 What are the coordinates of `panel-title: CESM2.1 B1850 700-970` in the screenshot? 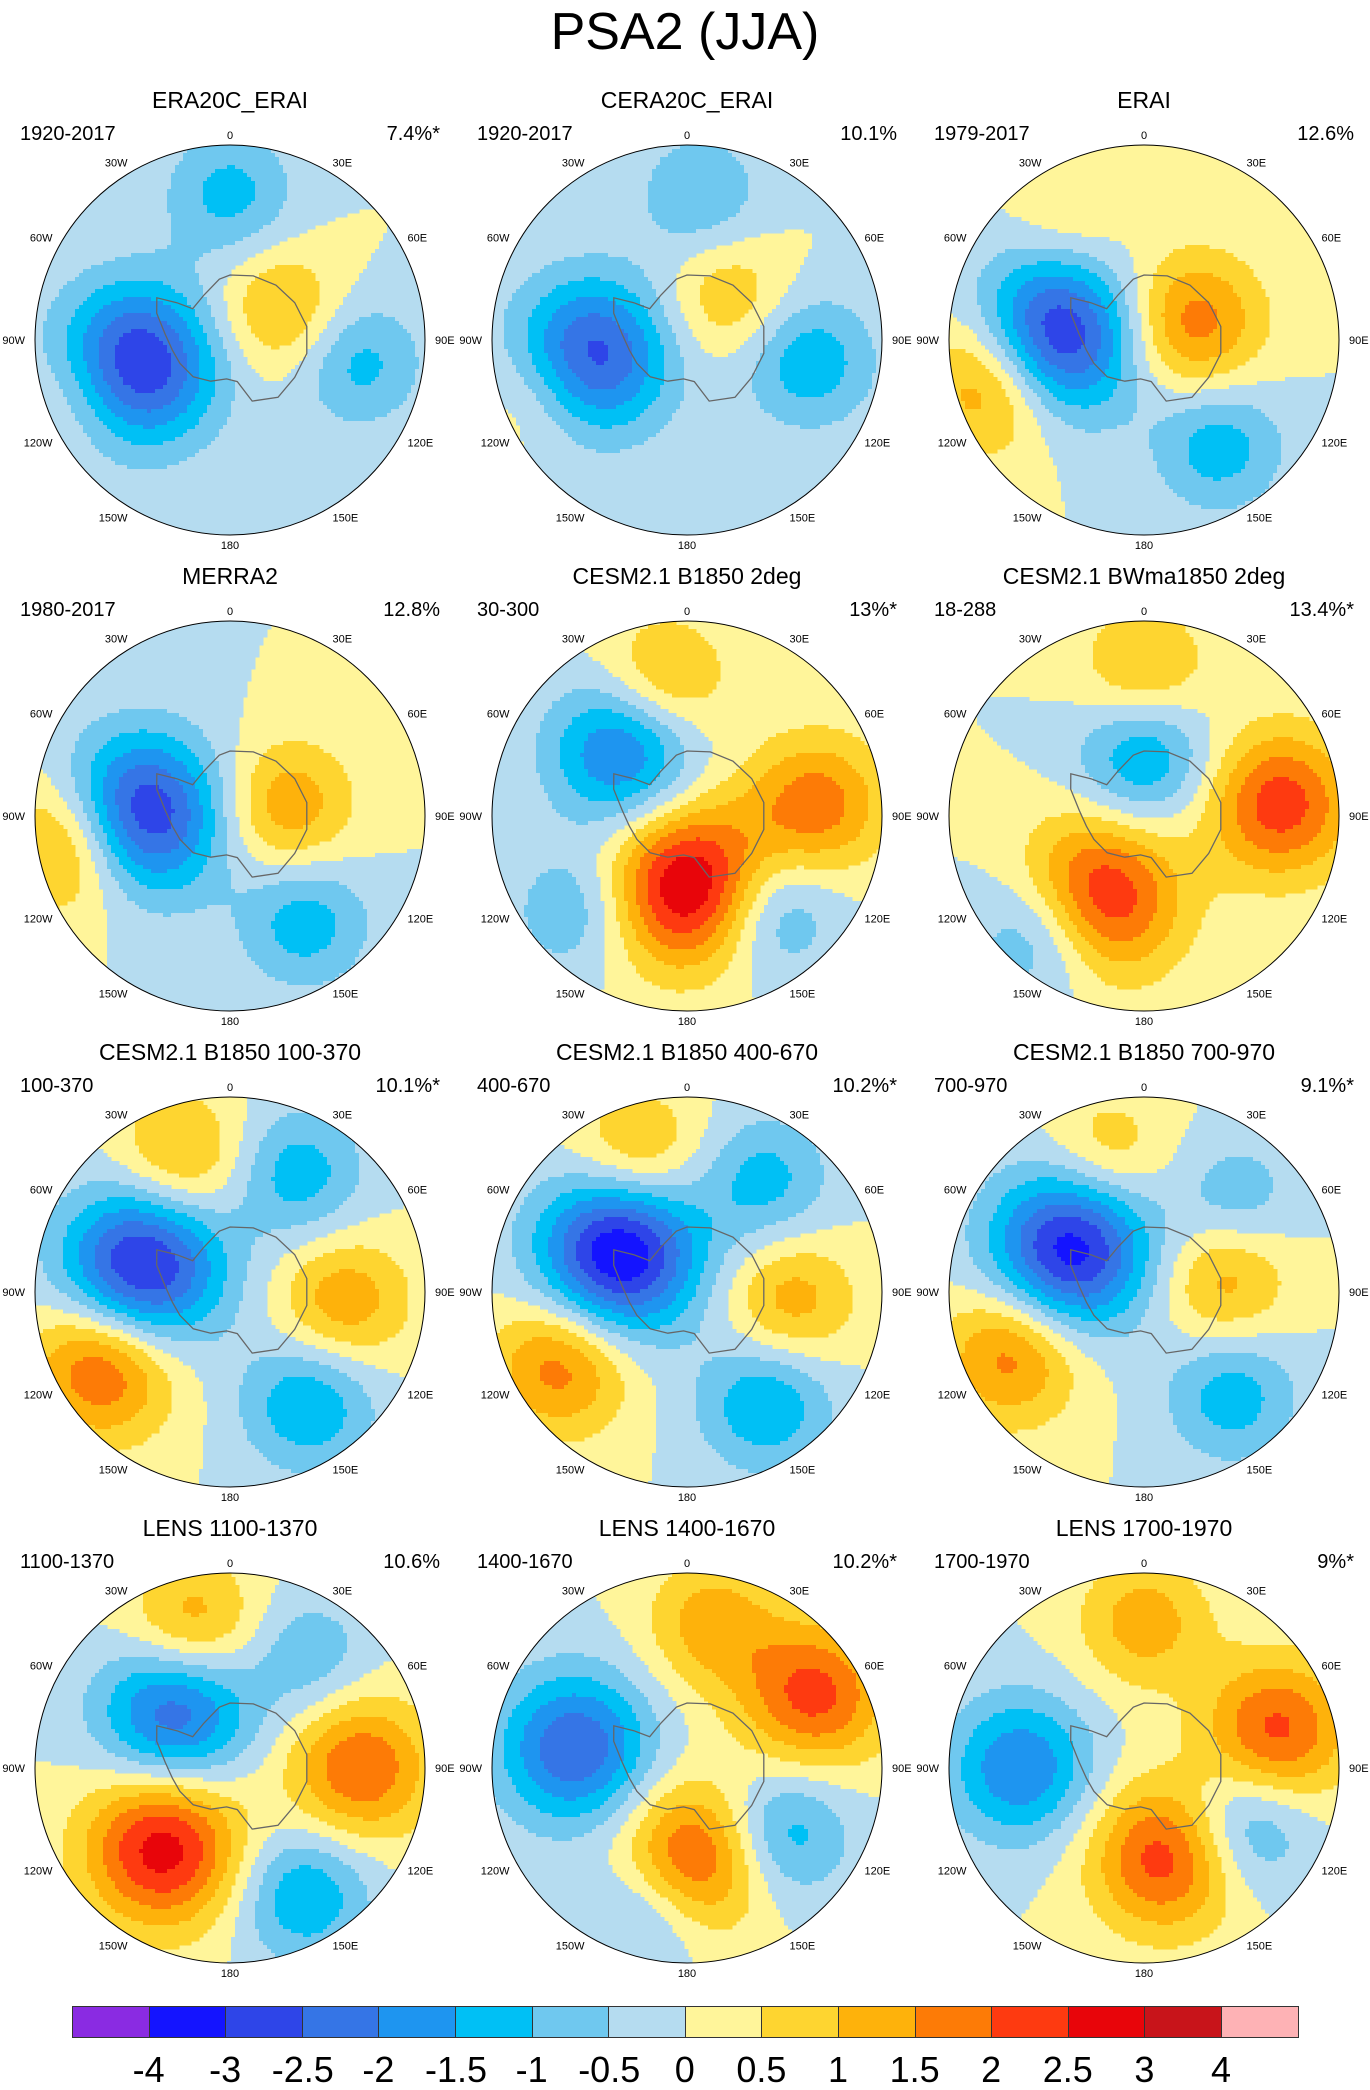 It's located at (1143, 1052).